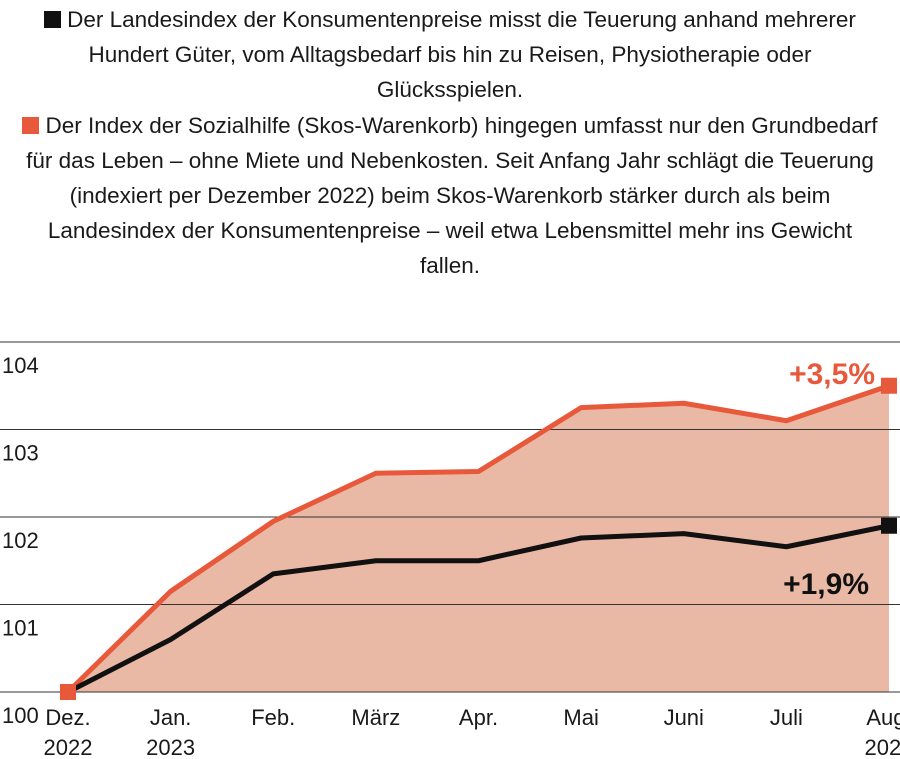 The width and height of the screenshot is (900, 759). I want to click on y-tick-label-100: 100, so click(20, 715).